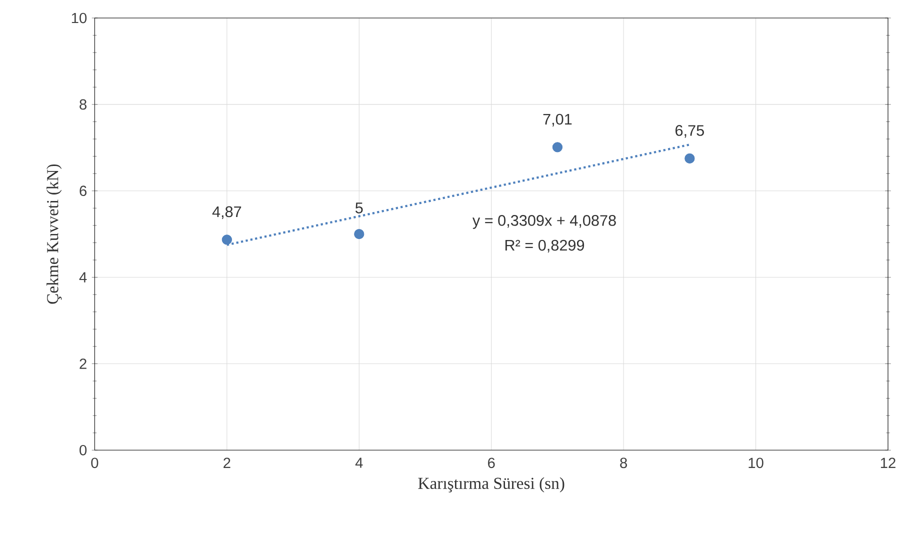  I want to click on x-tick-label: 6, so click(491, 463).